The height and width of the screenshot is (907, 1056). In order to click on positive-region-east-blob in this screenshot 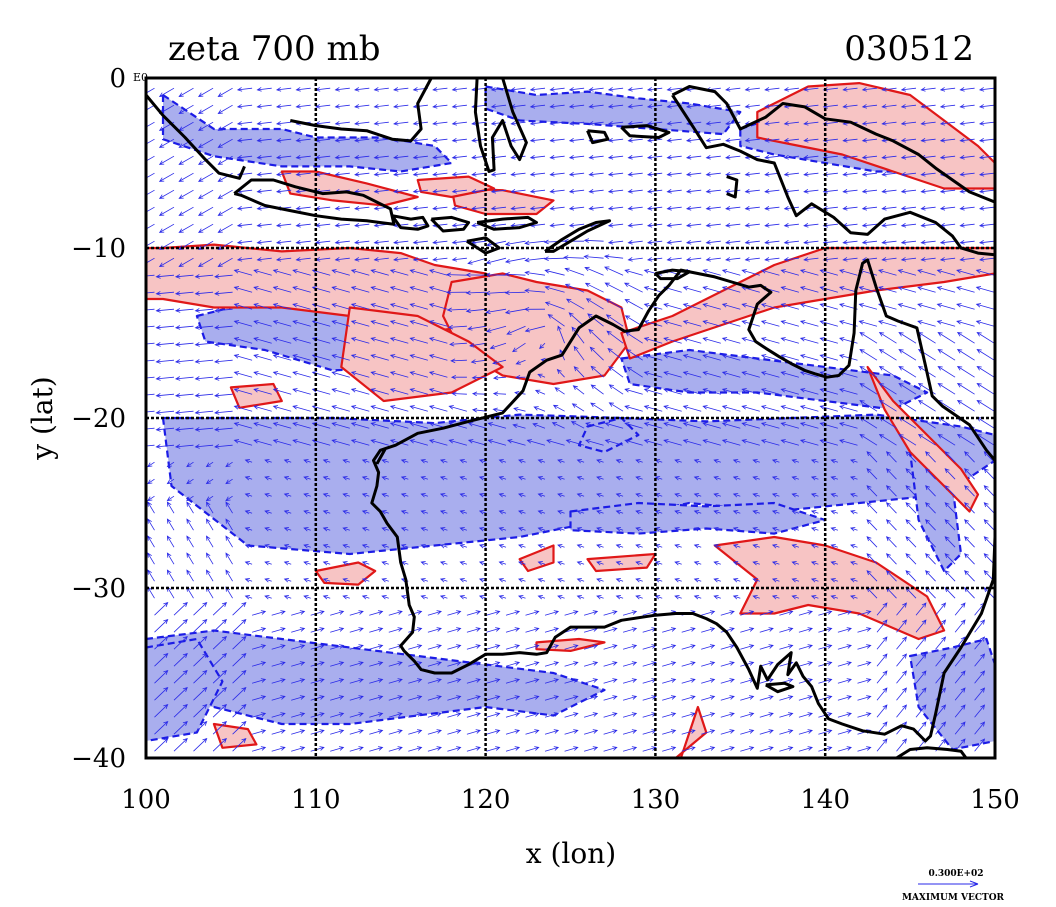, I will do `click(621, 562)`.